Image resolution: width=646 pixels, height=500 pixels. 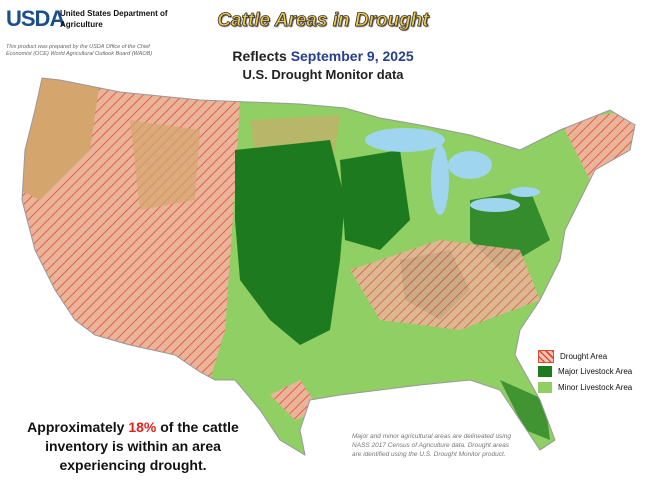 I want to click on date: September 9, 2025, so click(x=352, y=56).